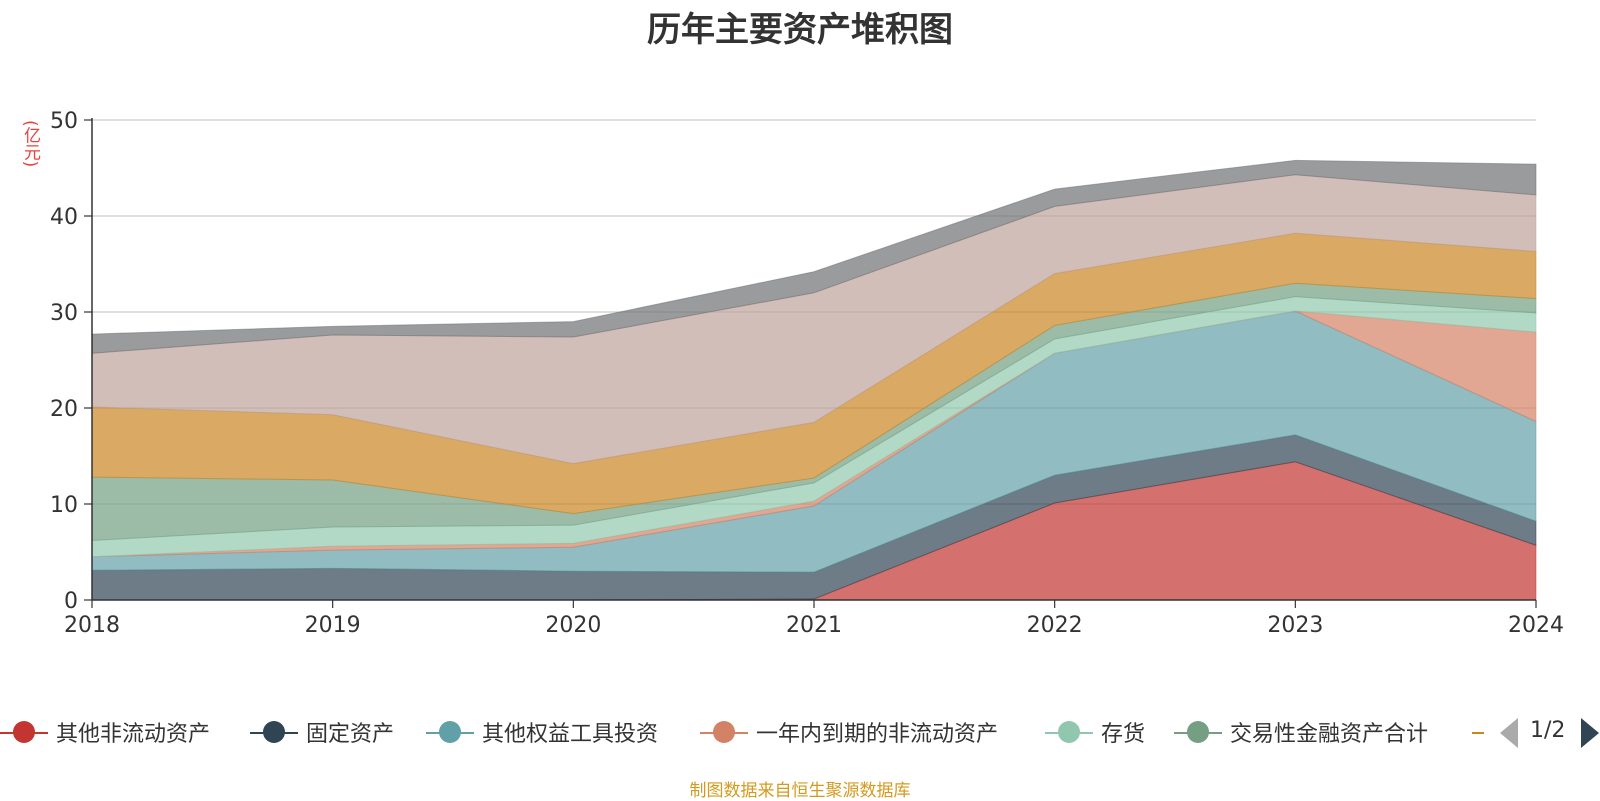 This screenshot has width=1600, height=801. Describe the element at coordinates (1509, 733) in the screenshot. I see `legend-prev-page-icon` at that location.